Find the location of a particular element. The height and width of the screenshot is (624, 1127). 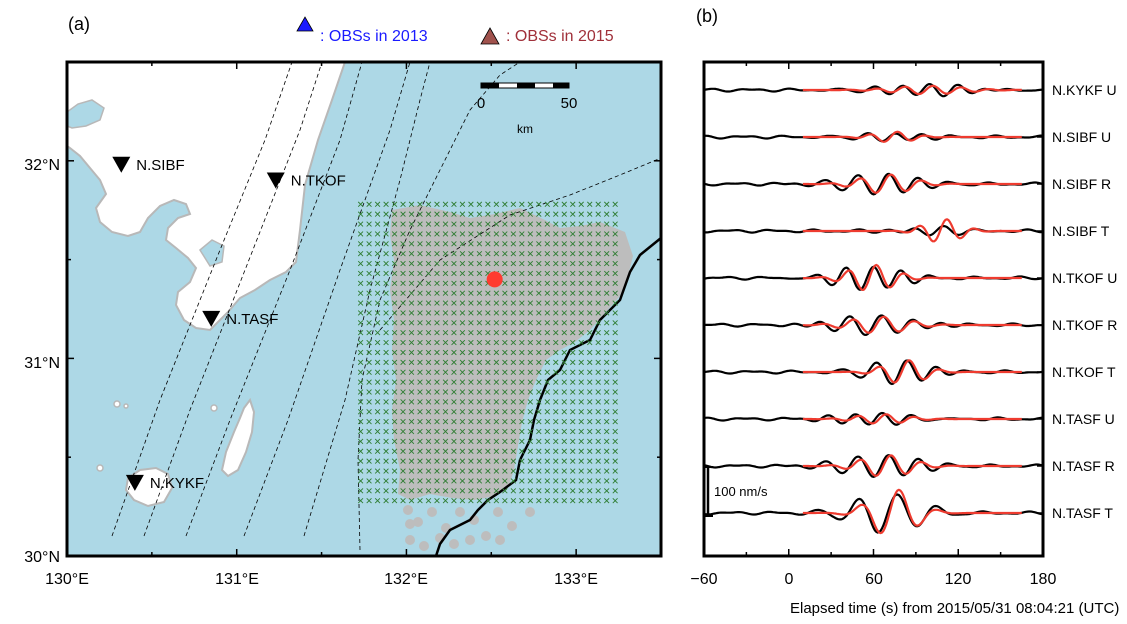

station-label: N.SIBF is located at coordinates (160, 165).